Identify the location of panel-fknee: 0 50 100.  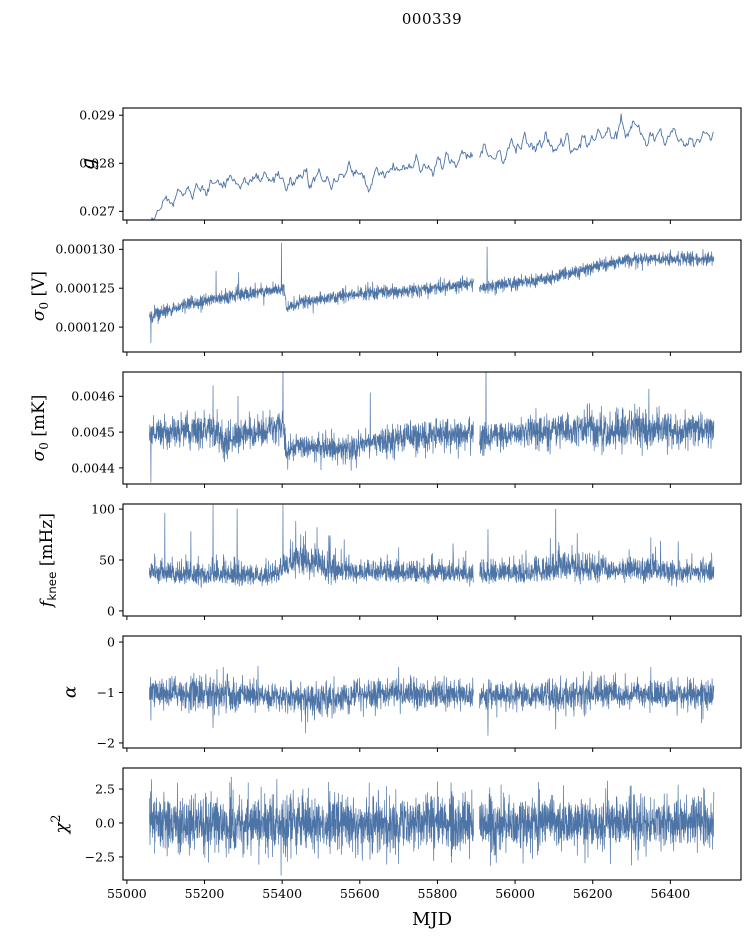
(416, 560).